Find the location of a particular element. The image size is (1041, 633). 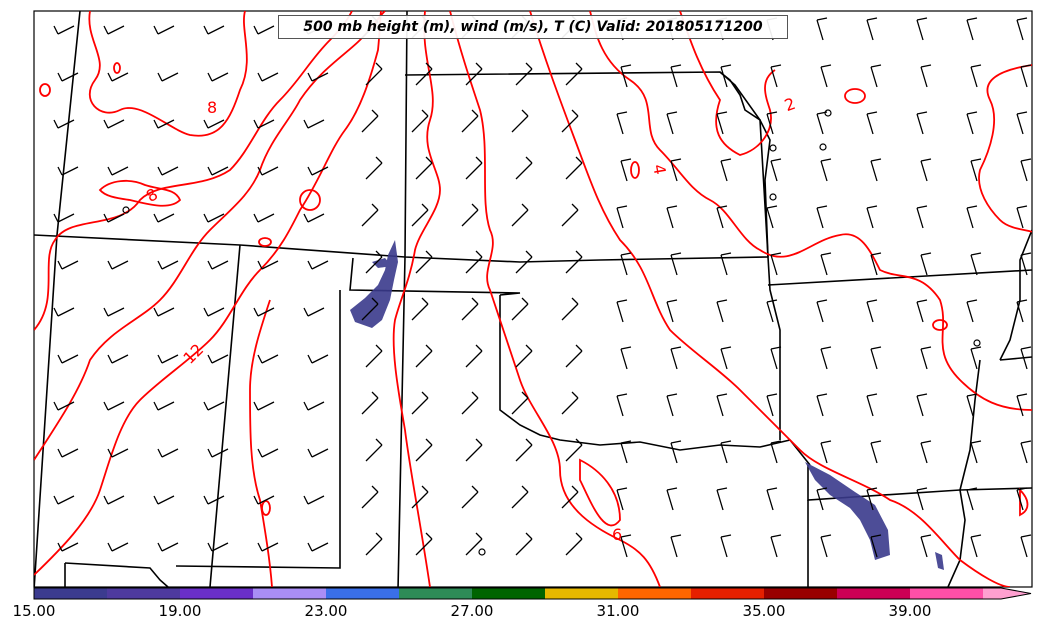

colorbar-tick-label: 27.00 is located at coordinates (472, 611).